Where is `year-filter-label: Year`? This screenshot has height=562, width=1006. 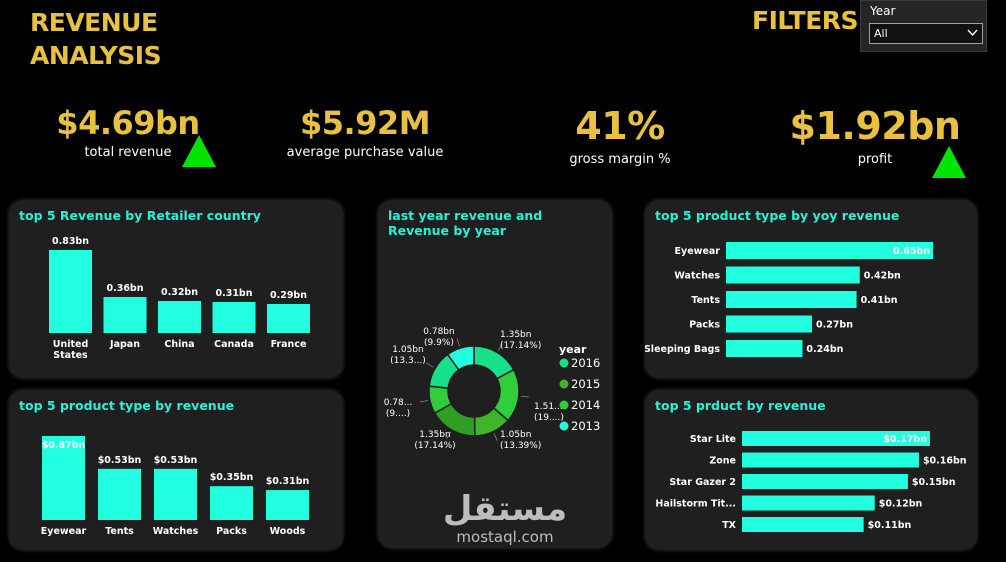
year-filter-label: Year is located at coordinates (883, 11).